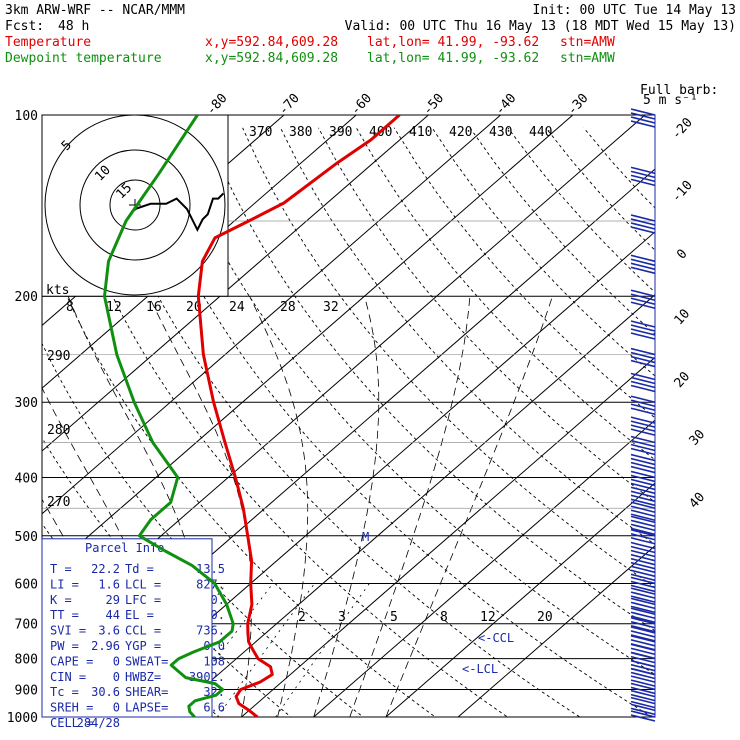 The height and width of the screenshot is (740, 740). I want to click on parcel-value: 2.96, so click(105, 646).